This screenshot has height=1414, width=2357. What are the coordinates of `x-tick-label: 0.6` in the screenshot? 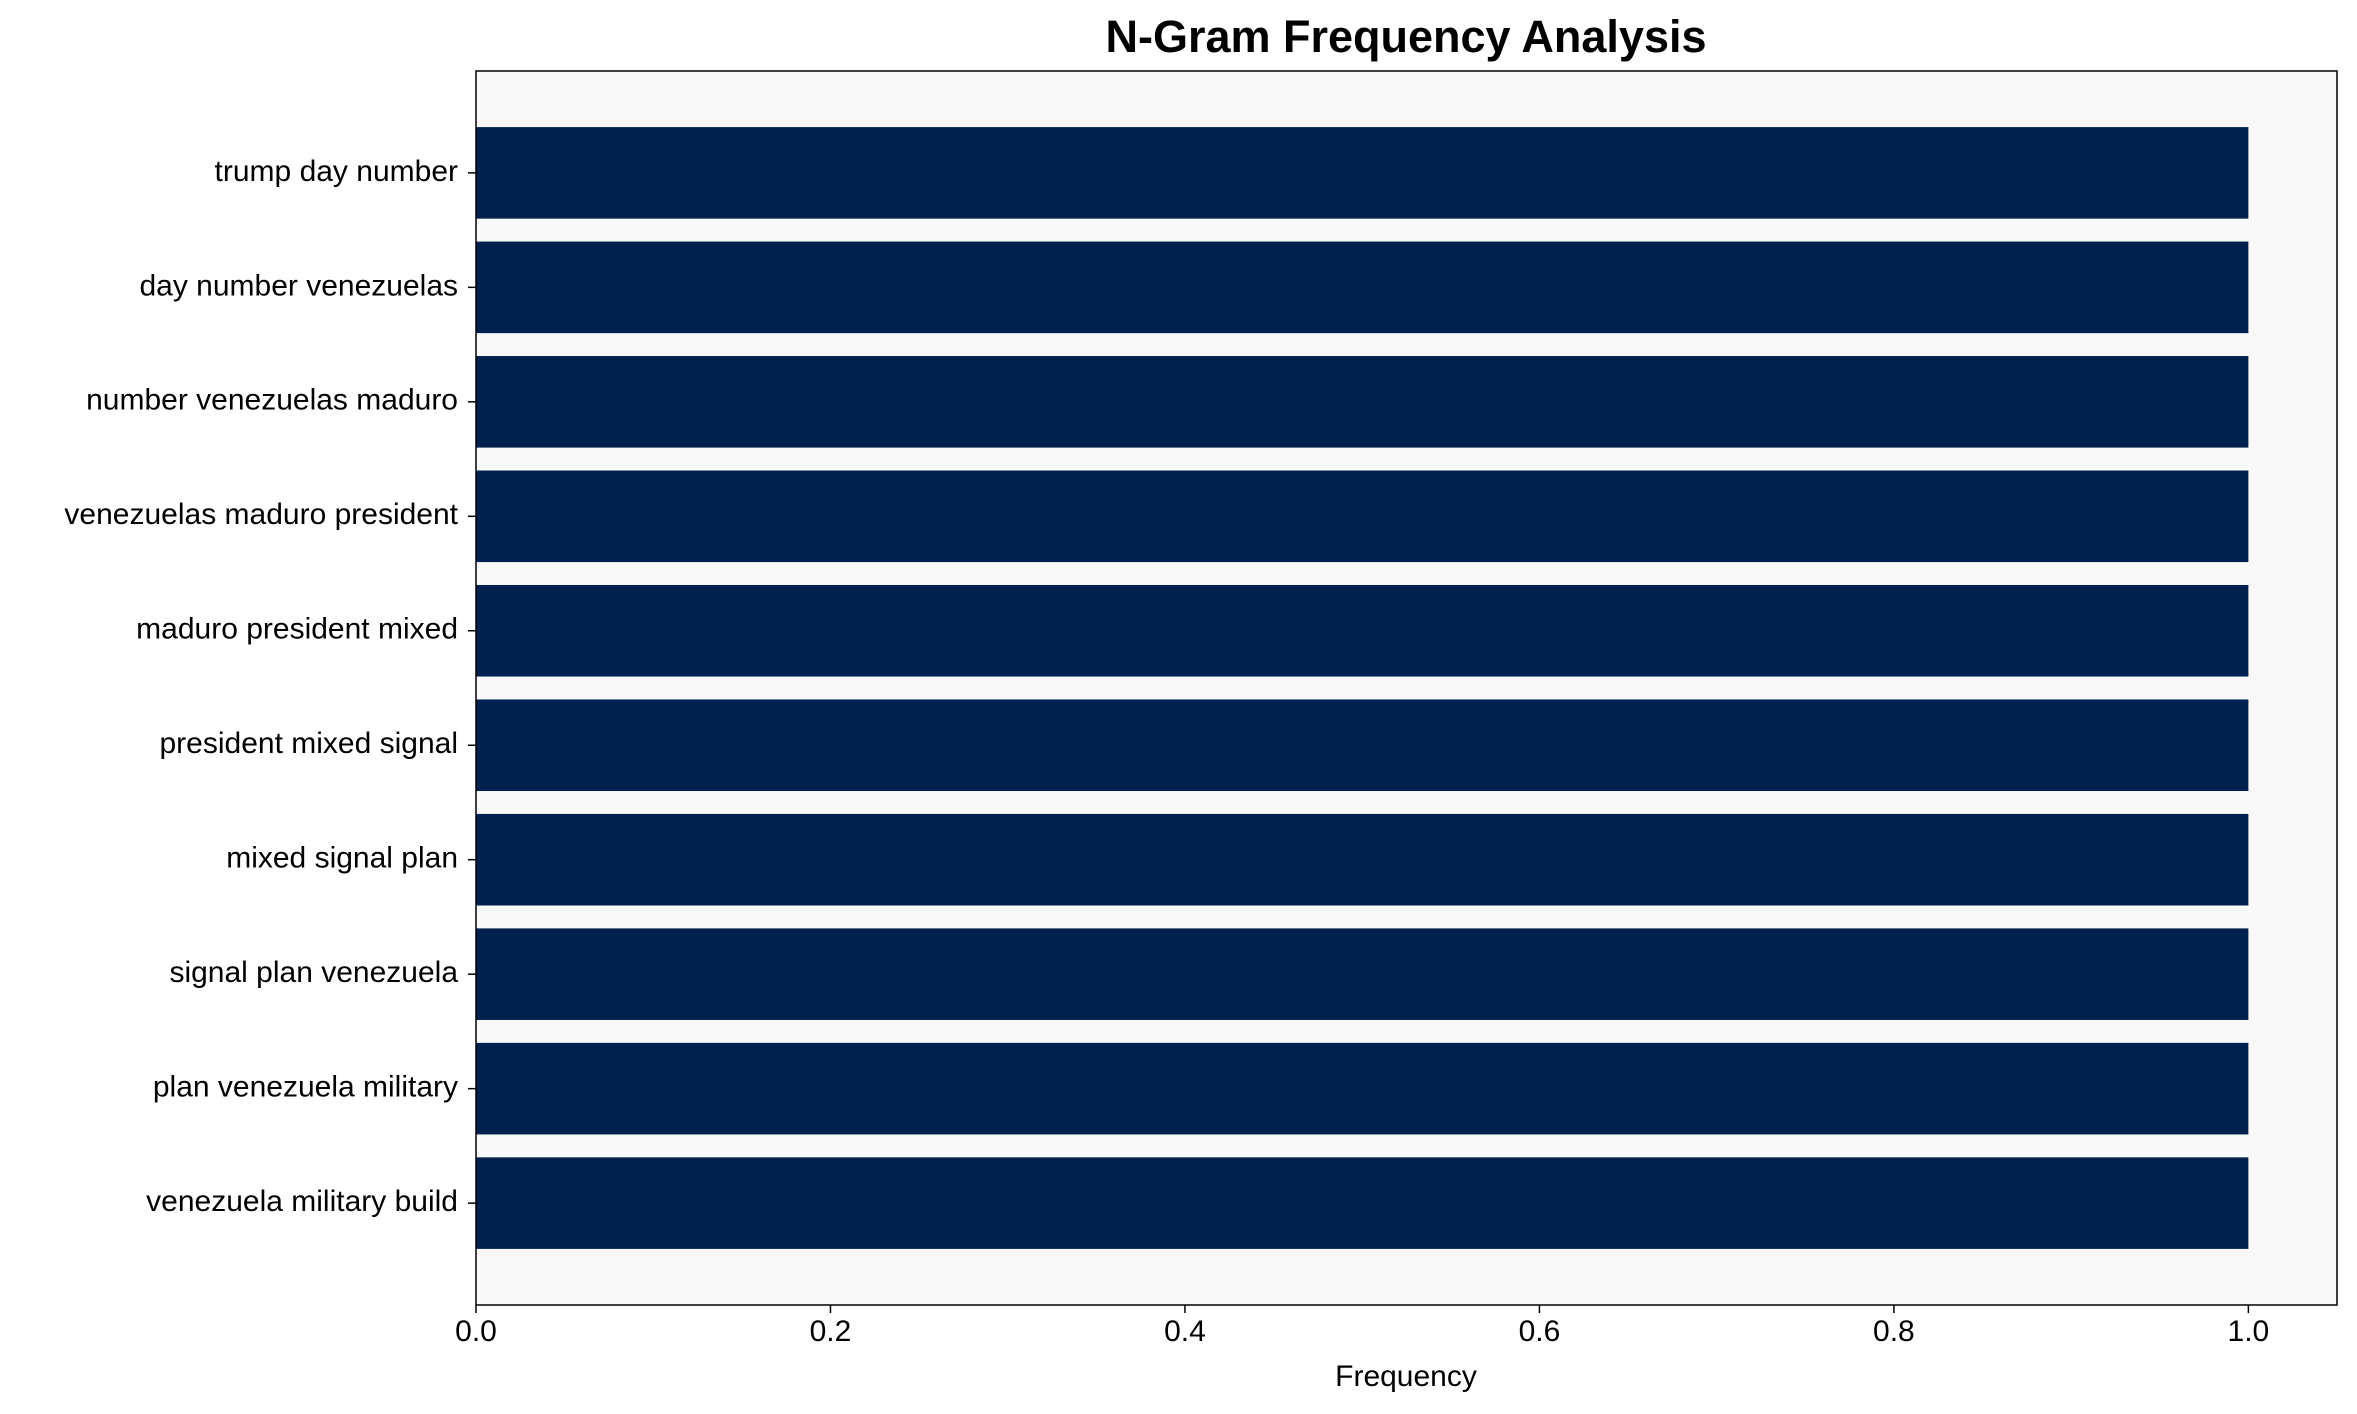 It's located at (1540, 1331).